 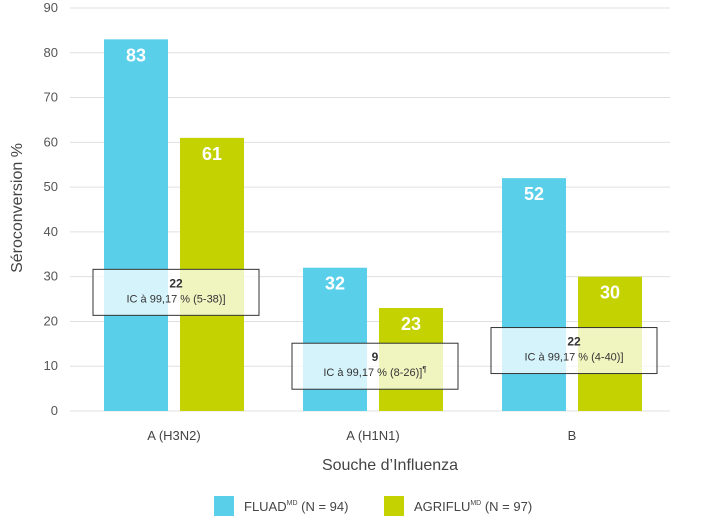 I want to click on bar-value-label: 83, so click(x=136, y=55).